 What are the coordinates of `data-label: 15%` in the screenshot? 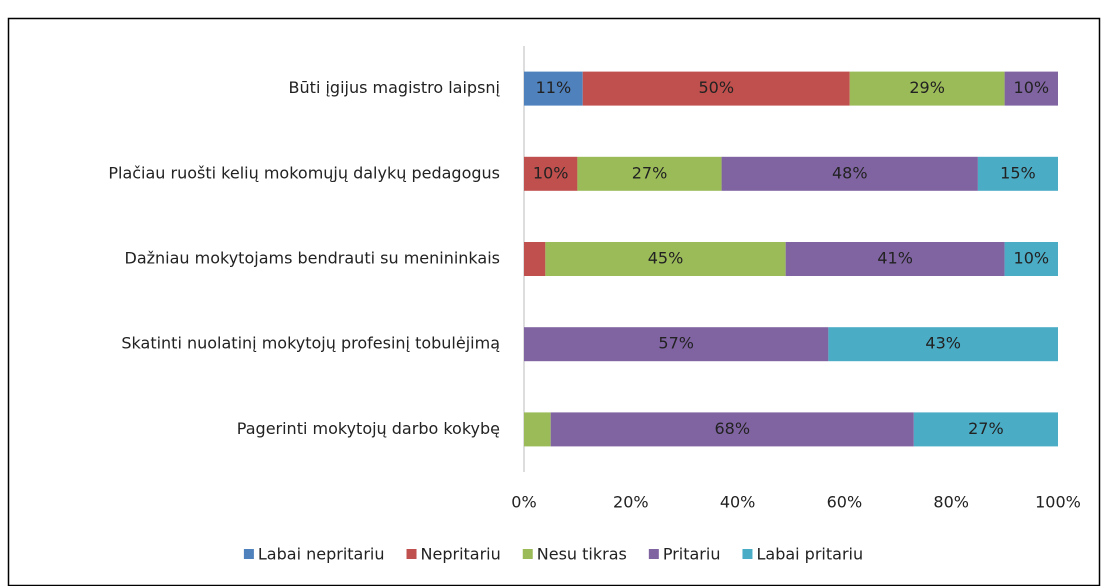 It's located at (1018, 172).